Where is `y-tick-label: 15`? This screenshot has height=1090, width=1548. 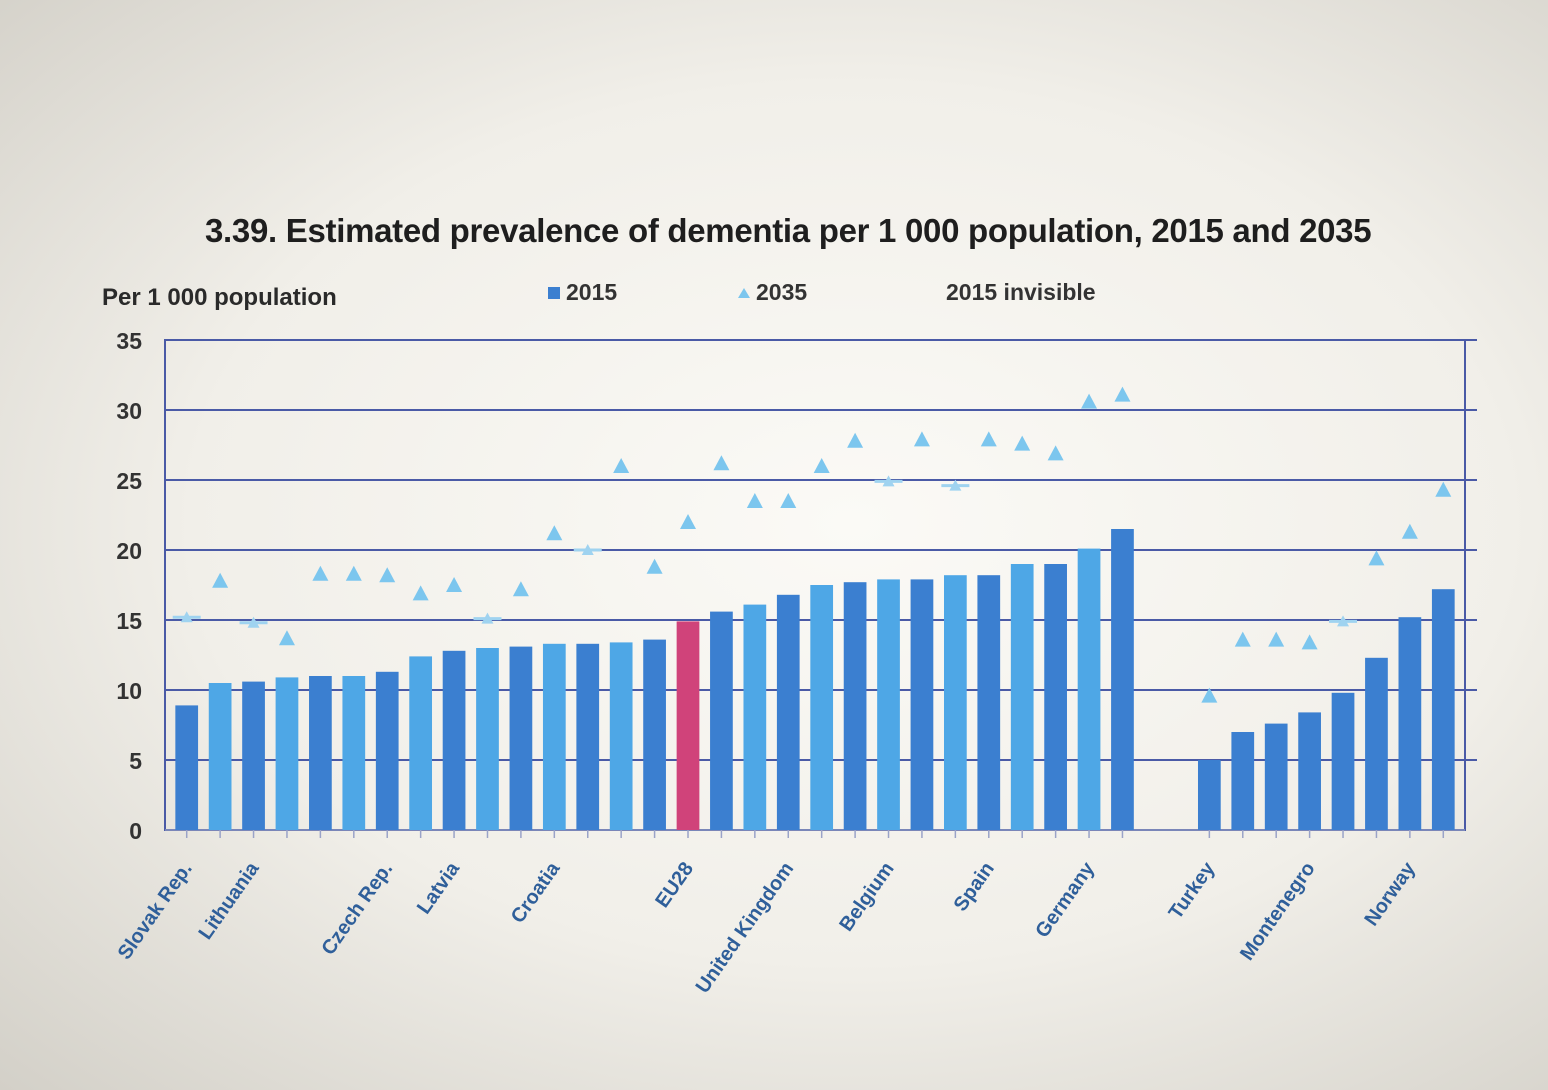
y-tick-label: 15 is located at coordinates (129, 621).